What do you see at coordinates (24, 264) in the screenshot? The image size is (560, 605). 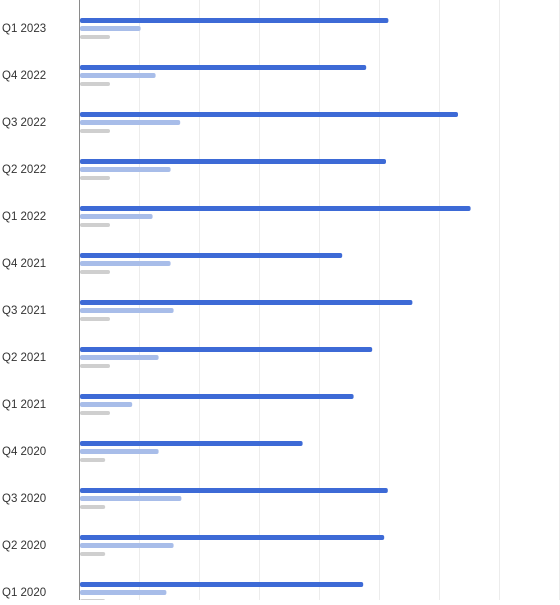 I see `category-label: Q4 2021` at bounding box center [24, 264].